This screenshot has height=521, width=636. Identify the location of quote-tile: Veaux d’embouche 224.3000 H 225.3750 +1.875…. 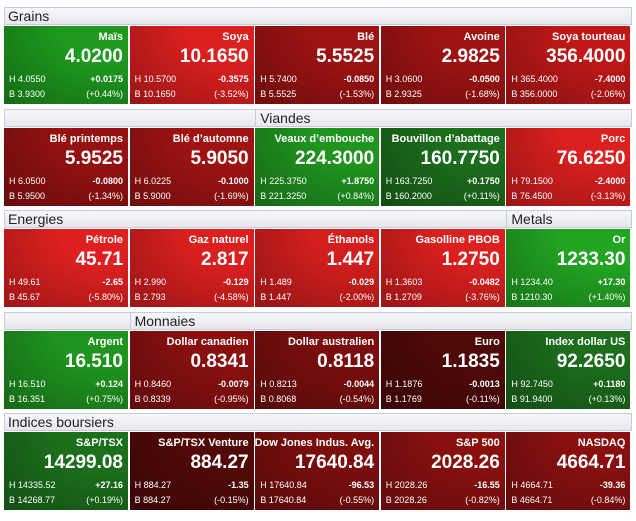
(317, 166).